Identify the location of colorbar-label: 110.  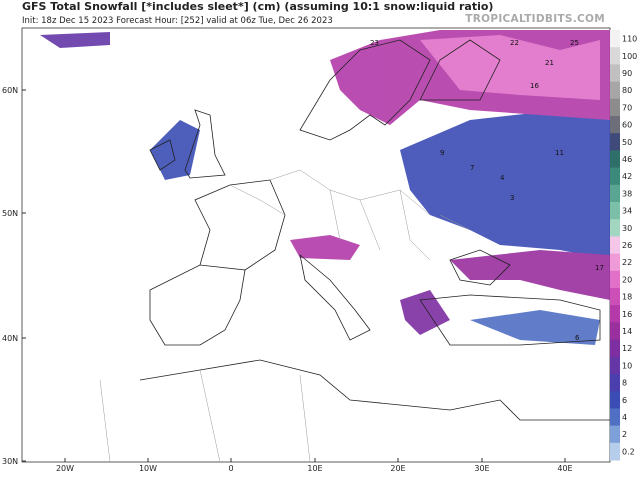
(629, 39).